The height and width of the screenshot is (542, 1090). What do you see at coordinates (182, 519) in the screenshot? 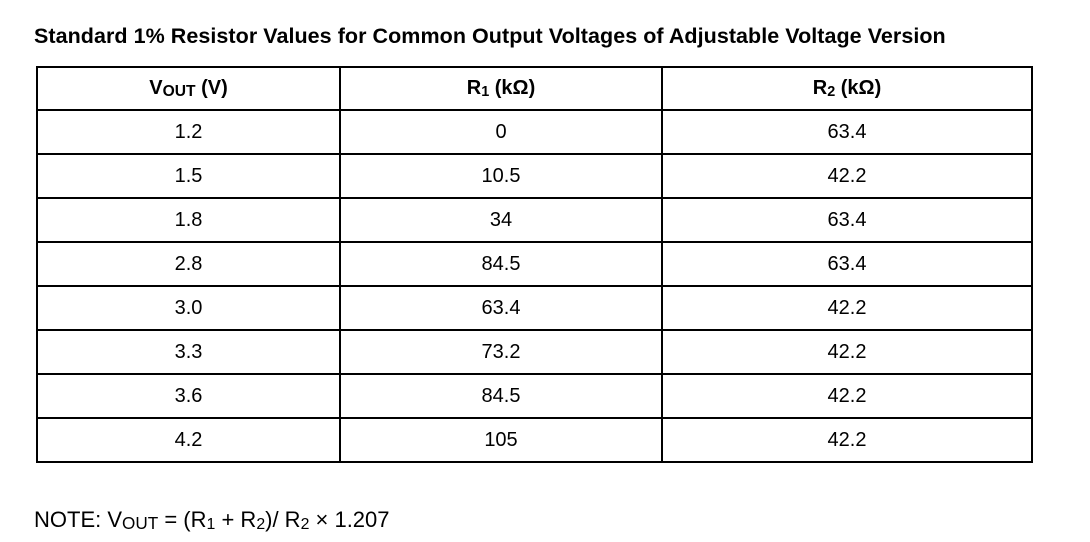
I see `note-part1: = (R` at bounding box center [182, 519].